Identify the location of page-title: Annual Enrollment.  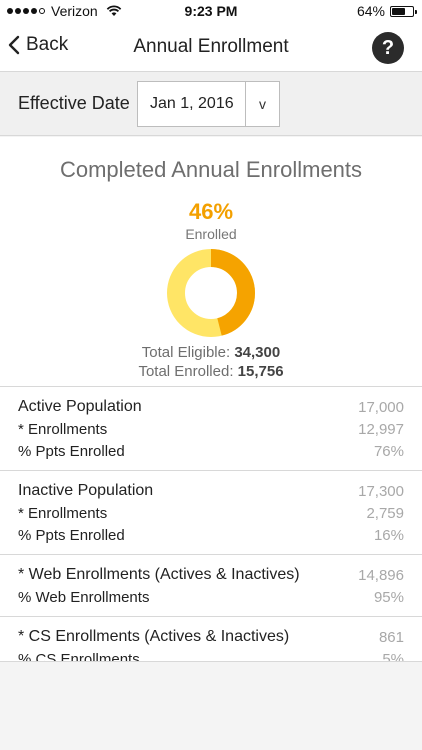
(211, 46).